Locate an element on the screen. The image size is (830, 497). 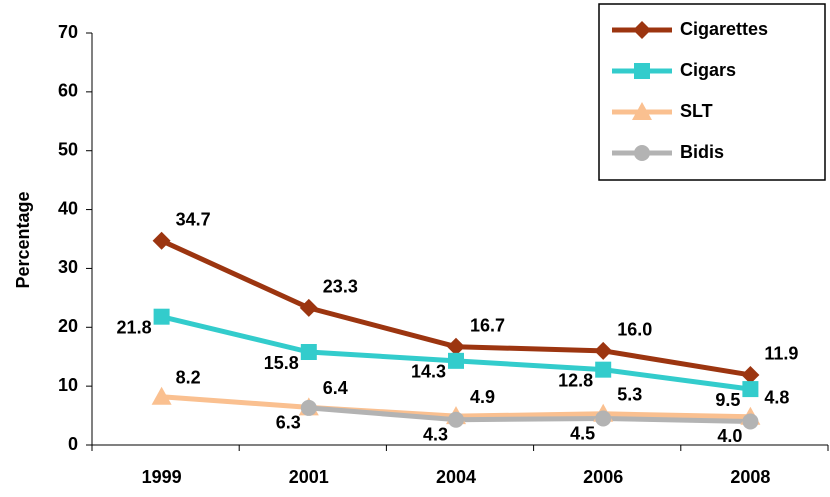
legend-label: Cigarettes is located at coordinates (724, 29).